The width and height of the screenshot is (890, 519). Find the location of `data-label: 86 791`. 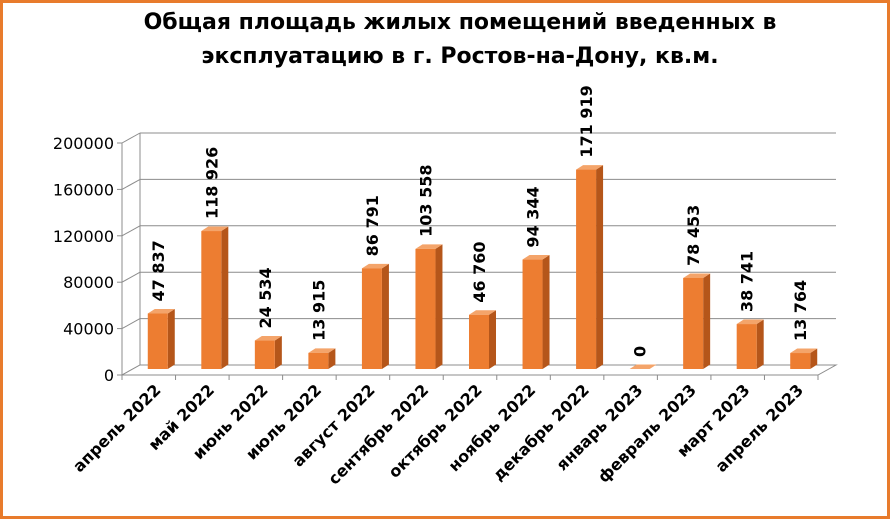

data-label: 86 791 is located at coordinates (372, 225).